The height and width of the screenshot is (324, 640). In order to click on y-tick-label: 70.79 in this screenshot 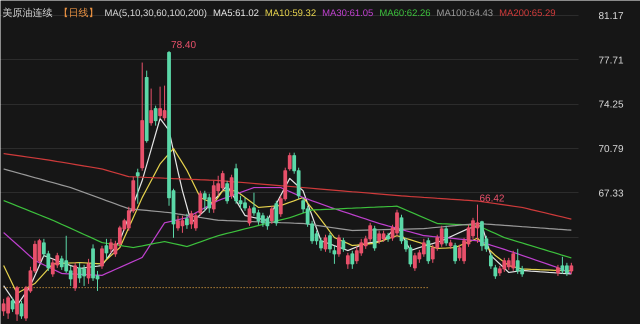, I will do `click(611, 150)`.